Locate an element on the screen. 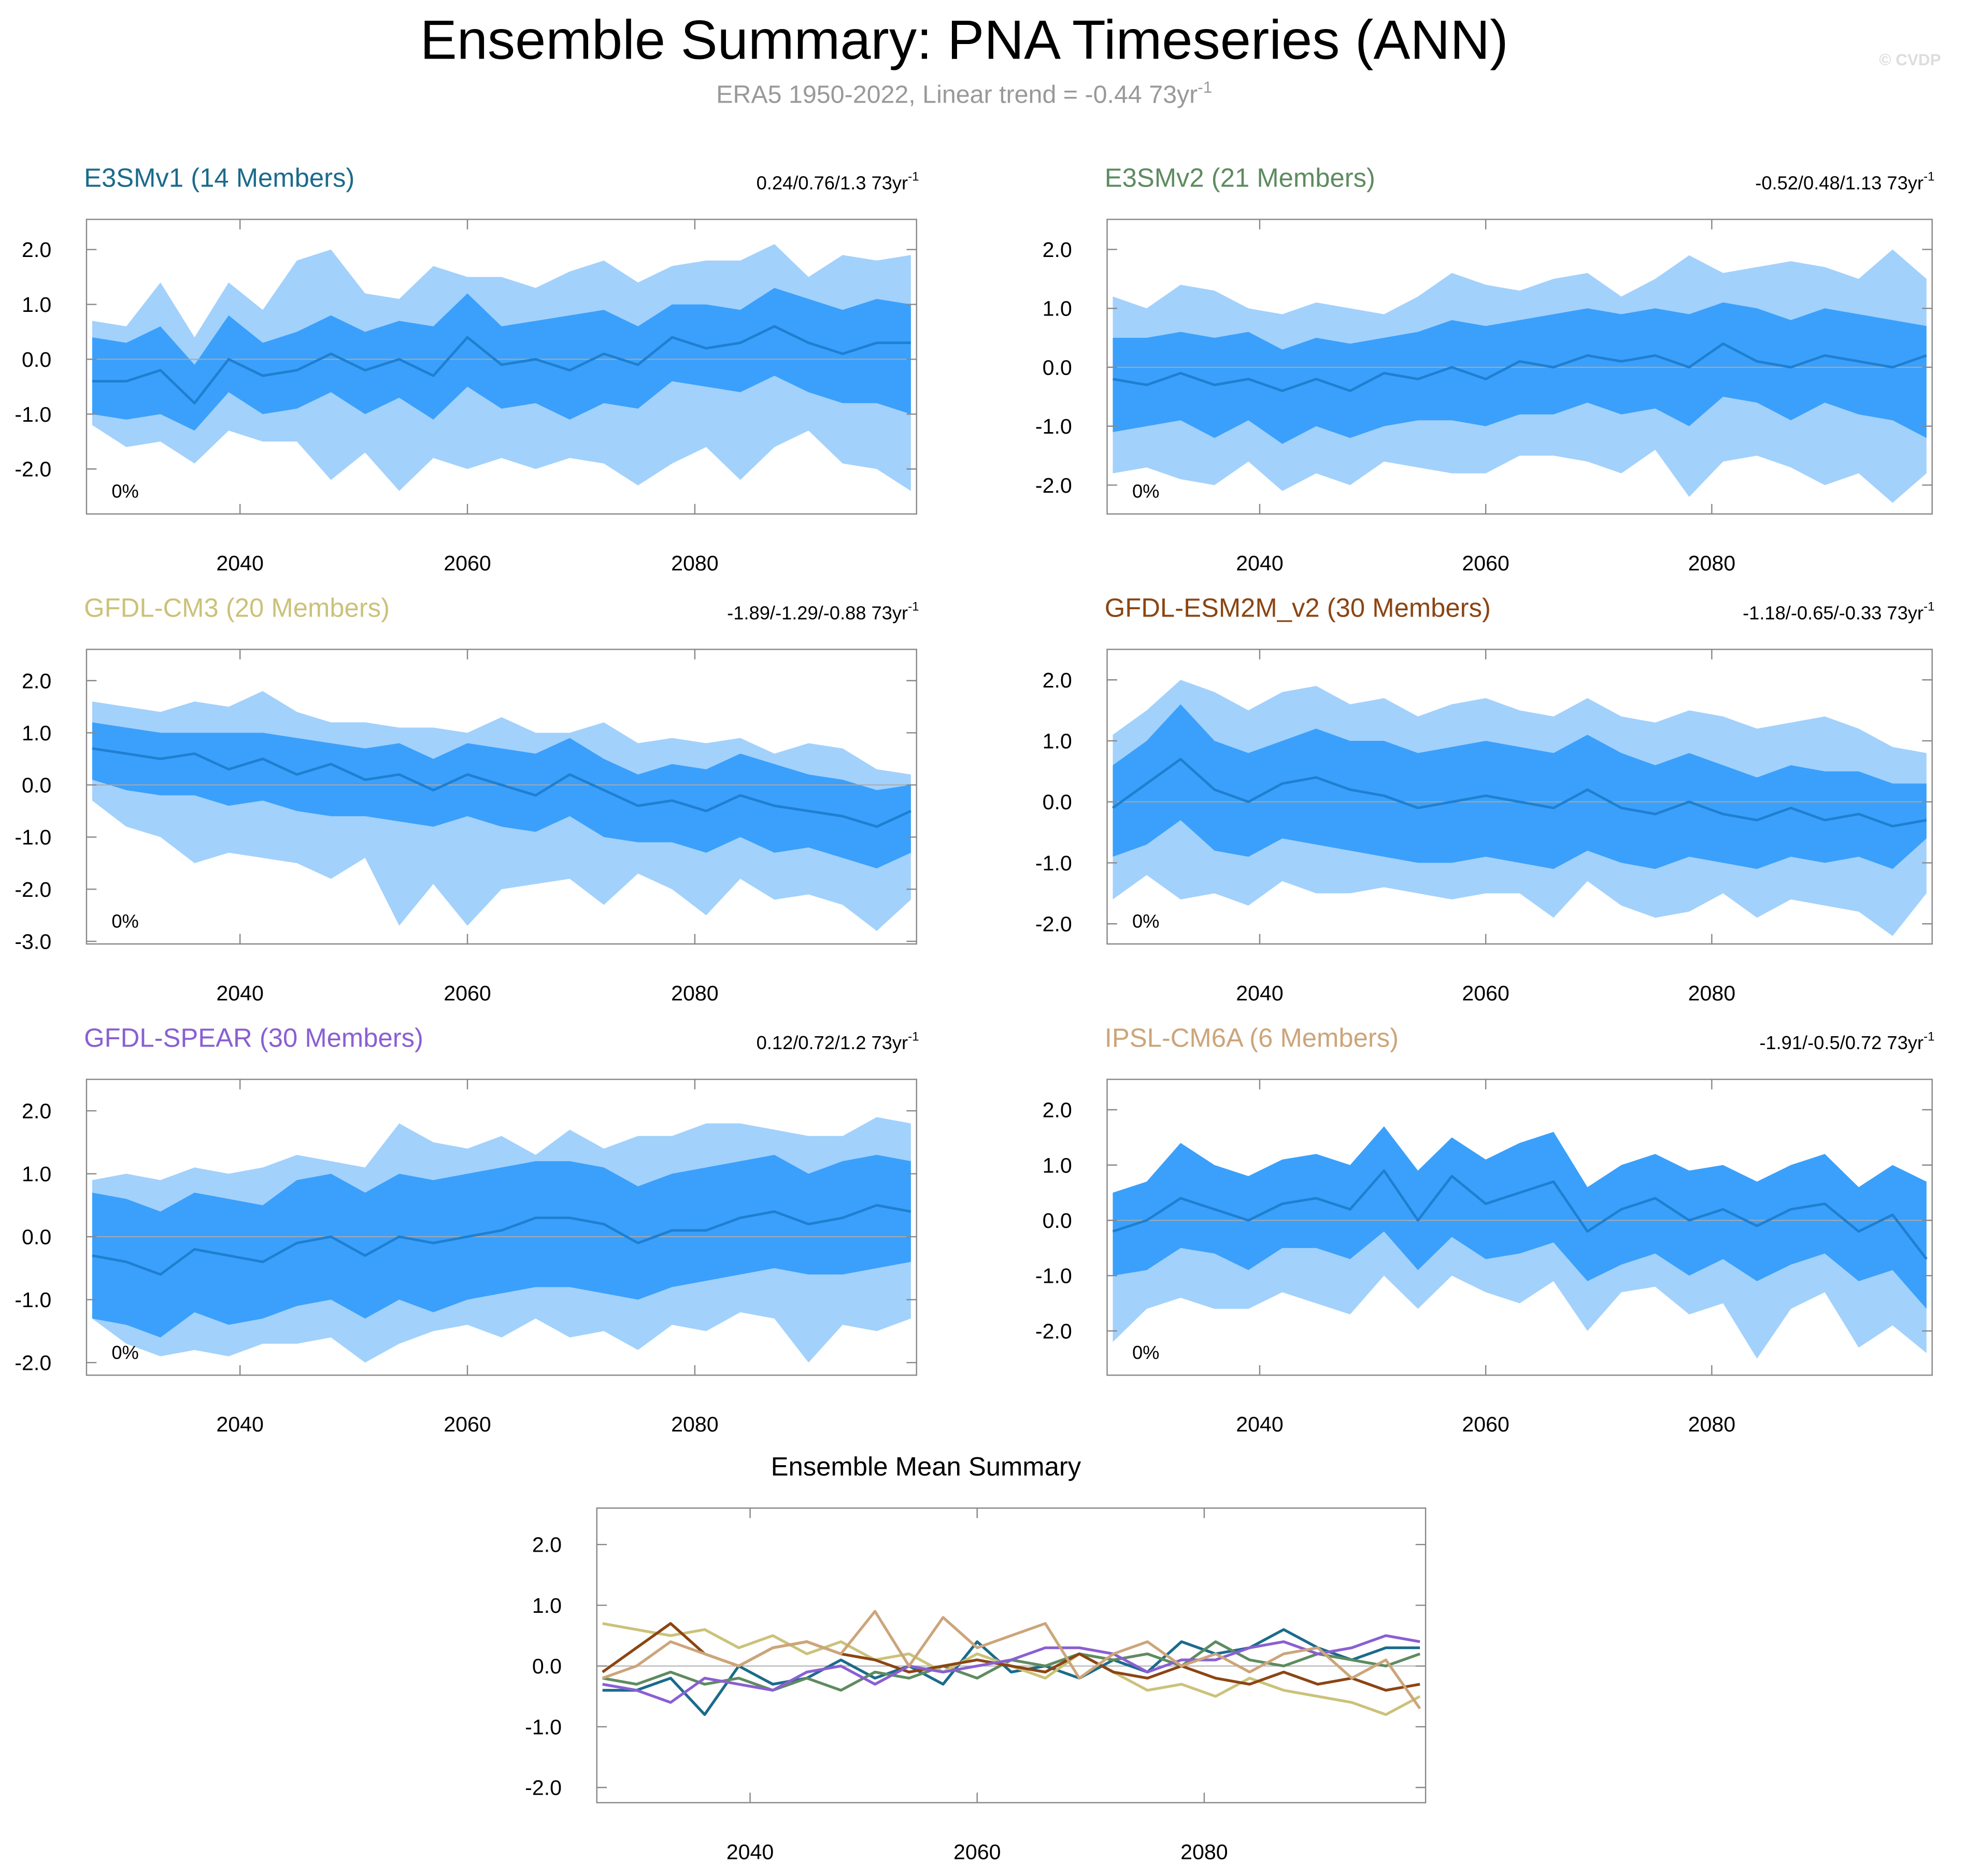  trend-label: -1.18/-0.65/-0.33 73yr-1 is located at coordinates (1838, 611).